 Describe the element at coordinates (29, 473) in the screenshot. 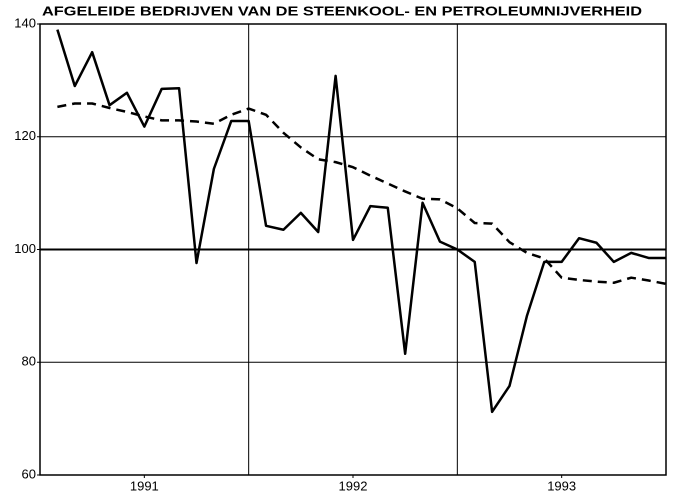

I see `y-tick-label: 60` at that location.